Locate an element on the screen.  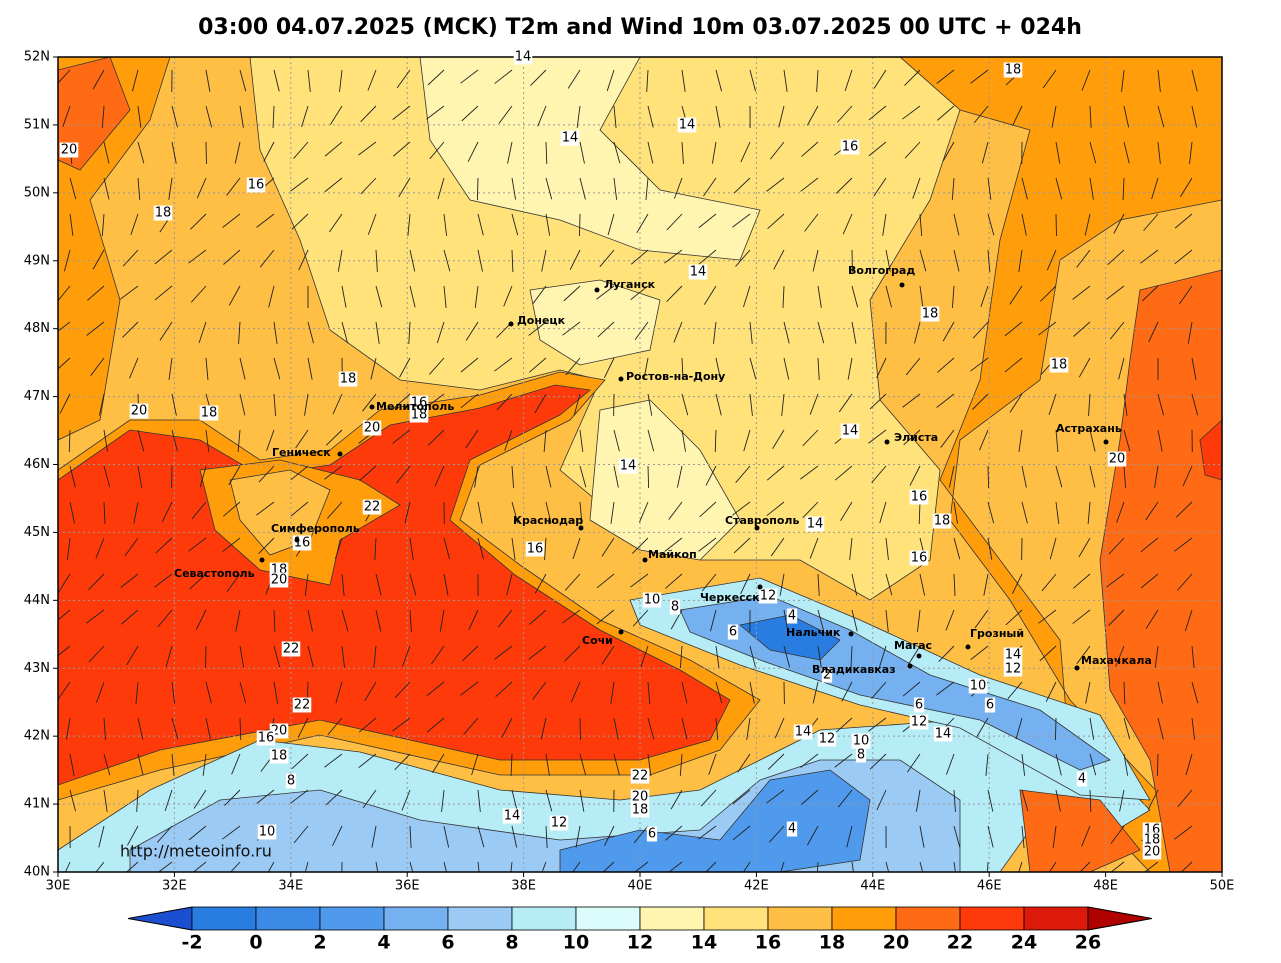
contour-label: 10 is located at coordinates (267, 832).